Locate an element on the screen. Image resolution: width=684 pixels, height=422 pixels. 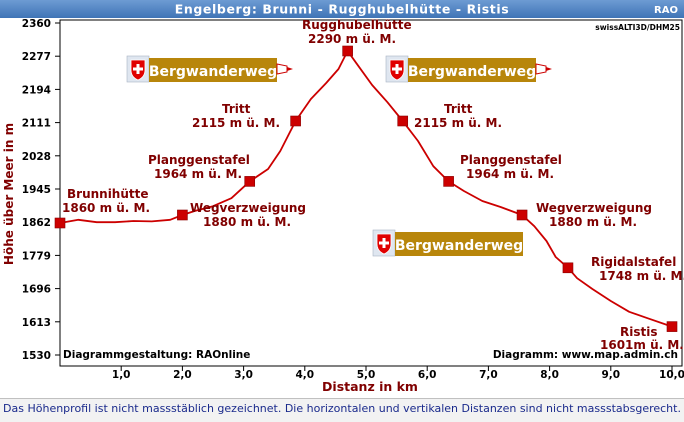
header-bar is located at coordinates (342, 9).